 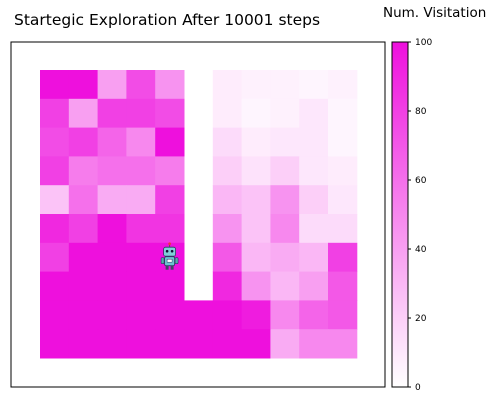 What do you see at coordinates (400, 214) in the screenshot?
I see `colorbar` at bounding box center [400, 214].